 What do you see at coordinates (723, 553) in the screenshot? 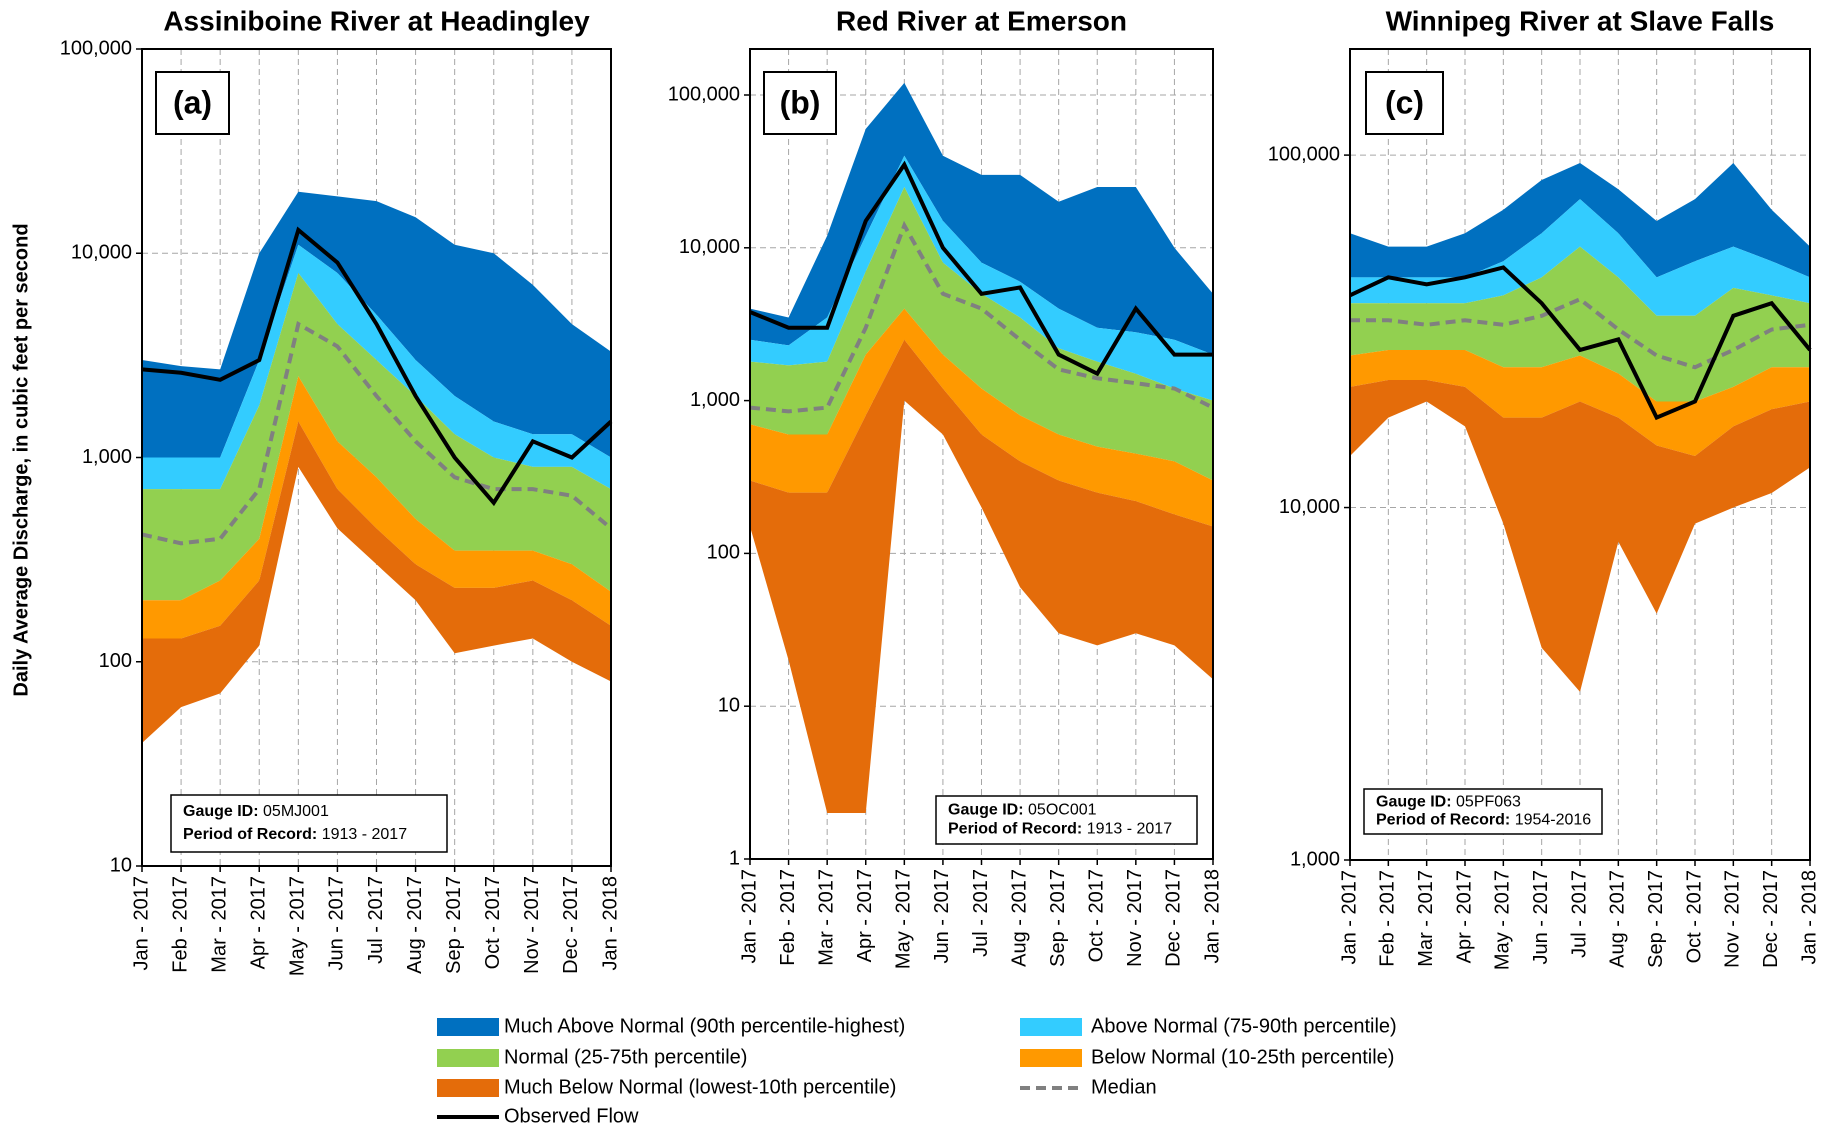
I see `y-tick-label: 100` at bounding box center [723, 553].